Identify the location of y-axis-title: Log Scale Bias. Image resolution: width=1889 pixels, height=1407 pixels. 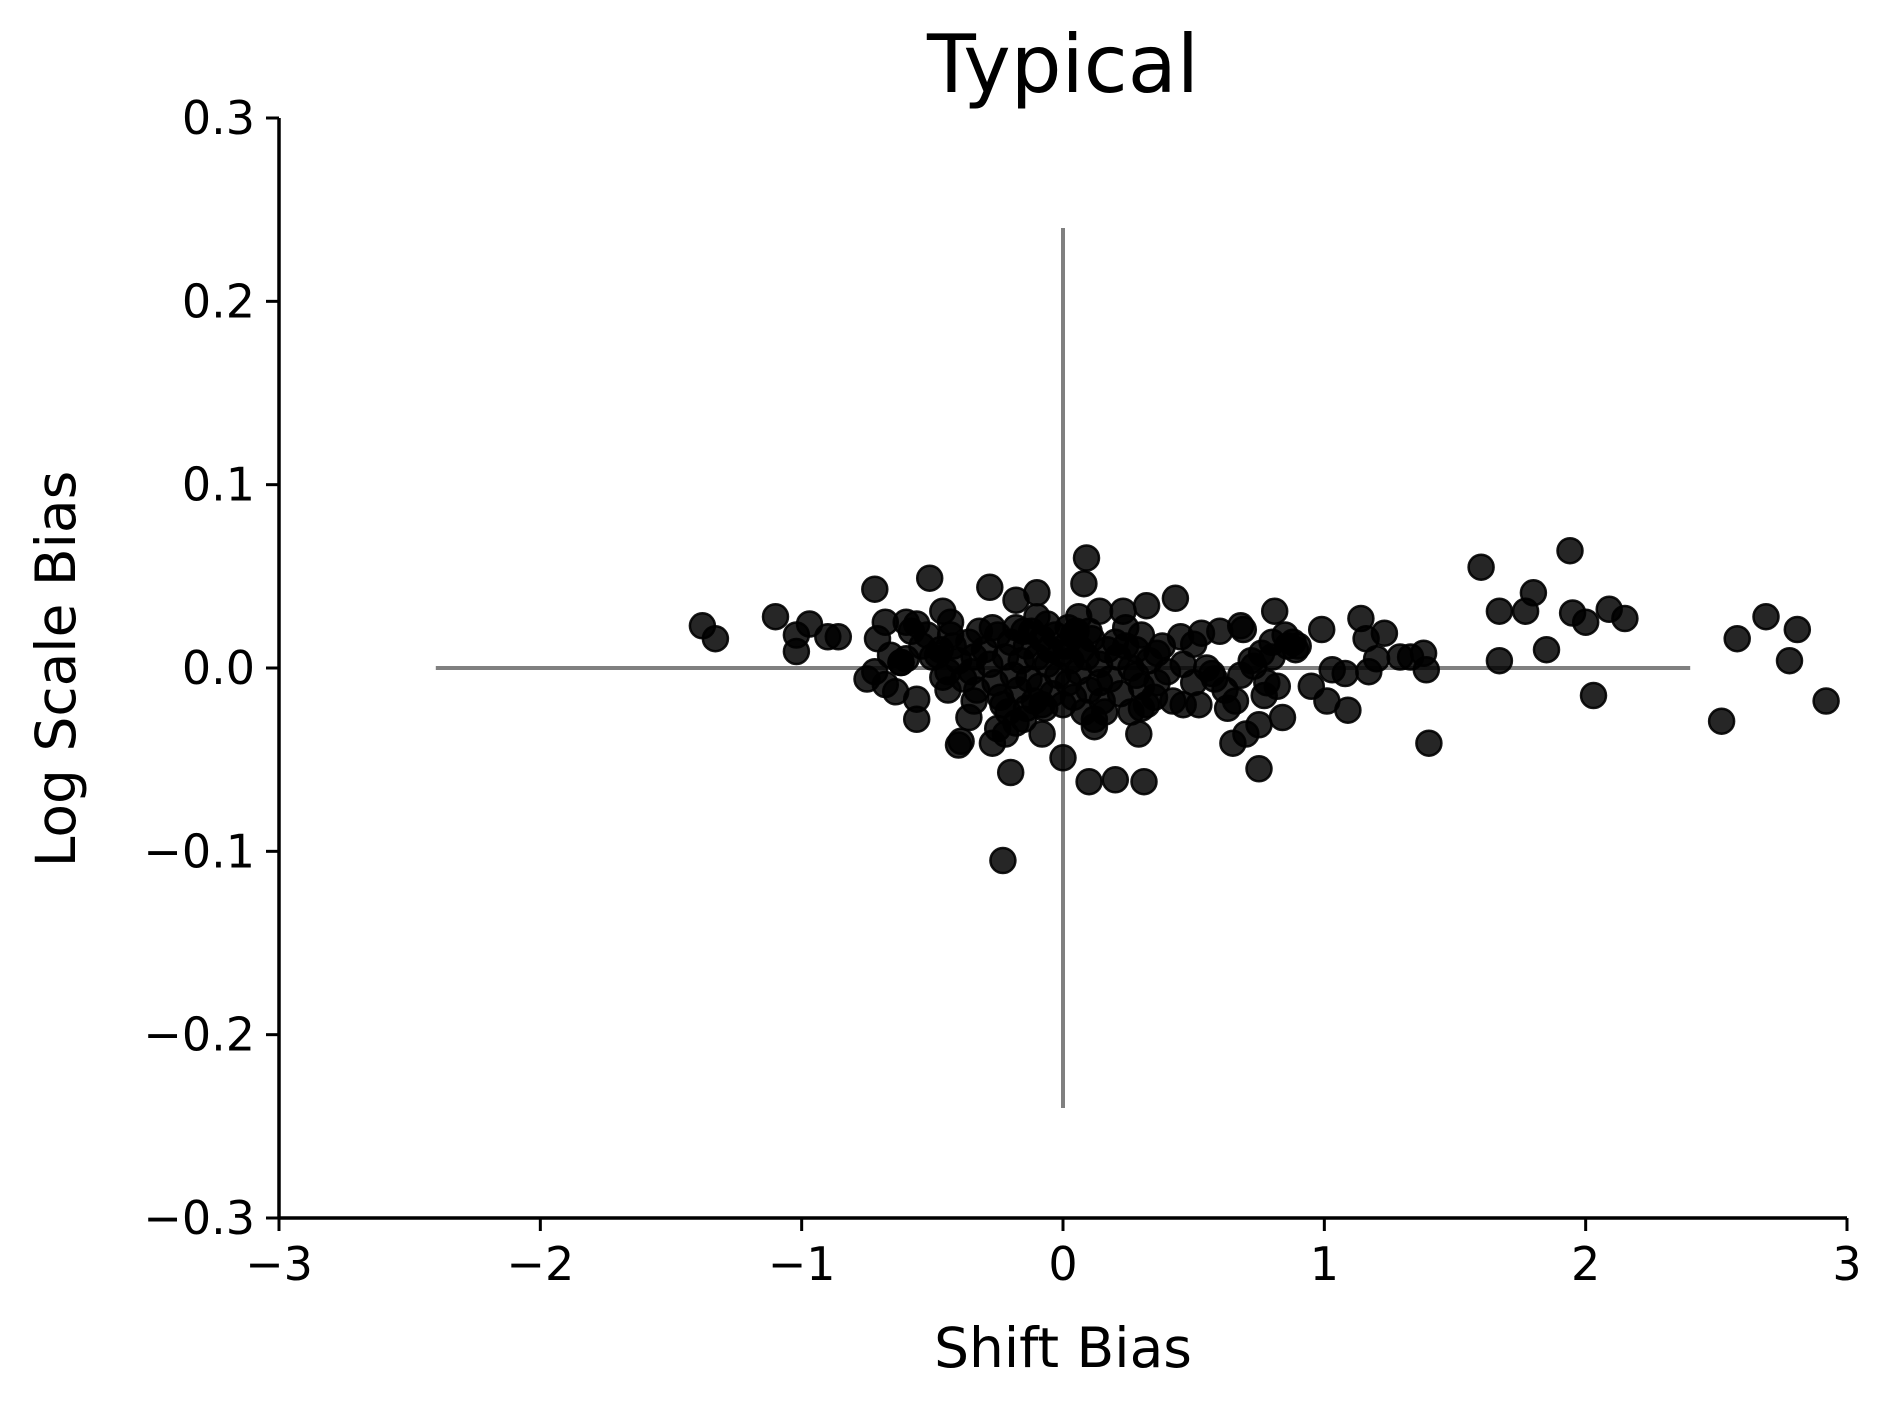
(56, 669).